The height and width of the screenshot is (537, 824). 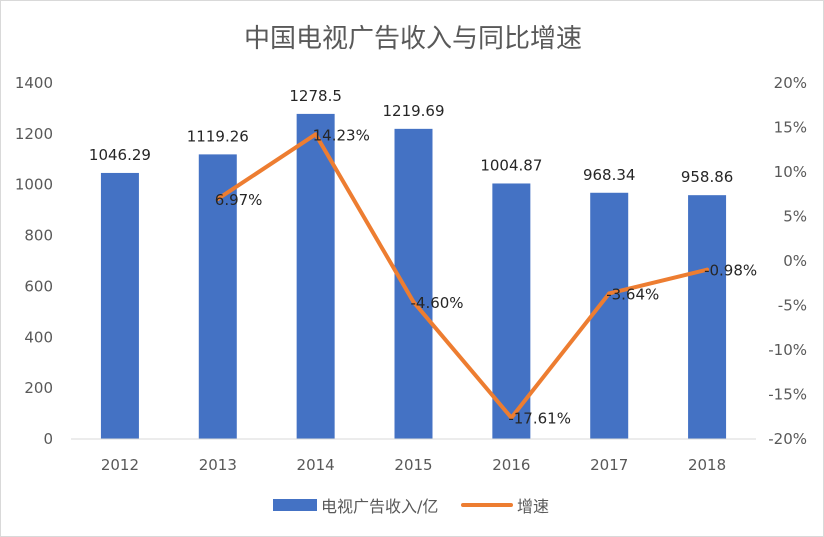 I want to click on bar-data-label: 1046.29, so click(x=120, y=155).